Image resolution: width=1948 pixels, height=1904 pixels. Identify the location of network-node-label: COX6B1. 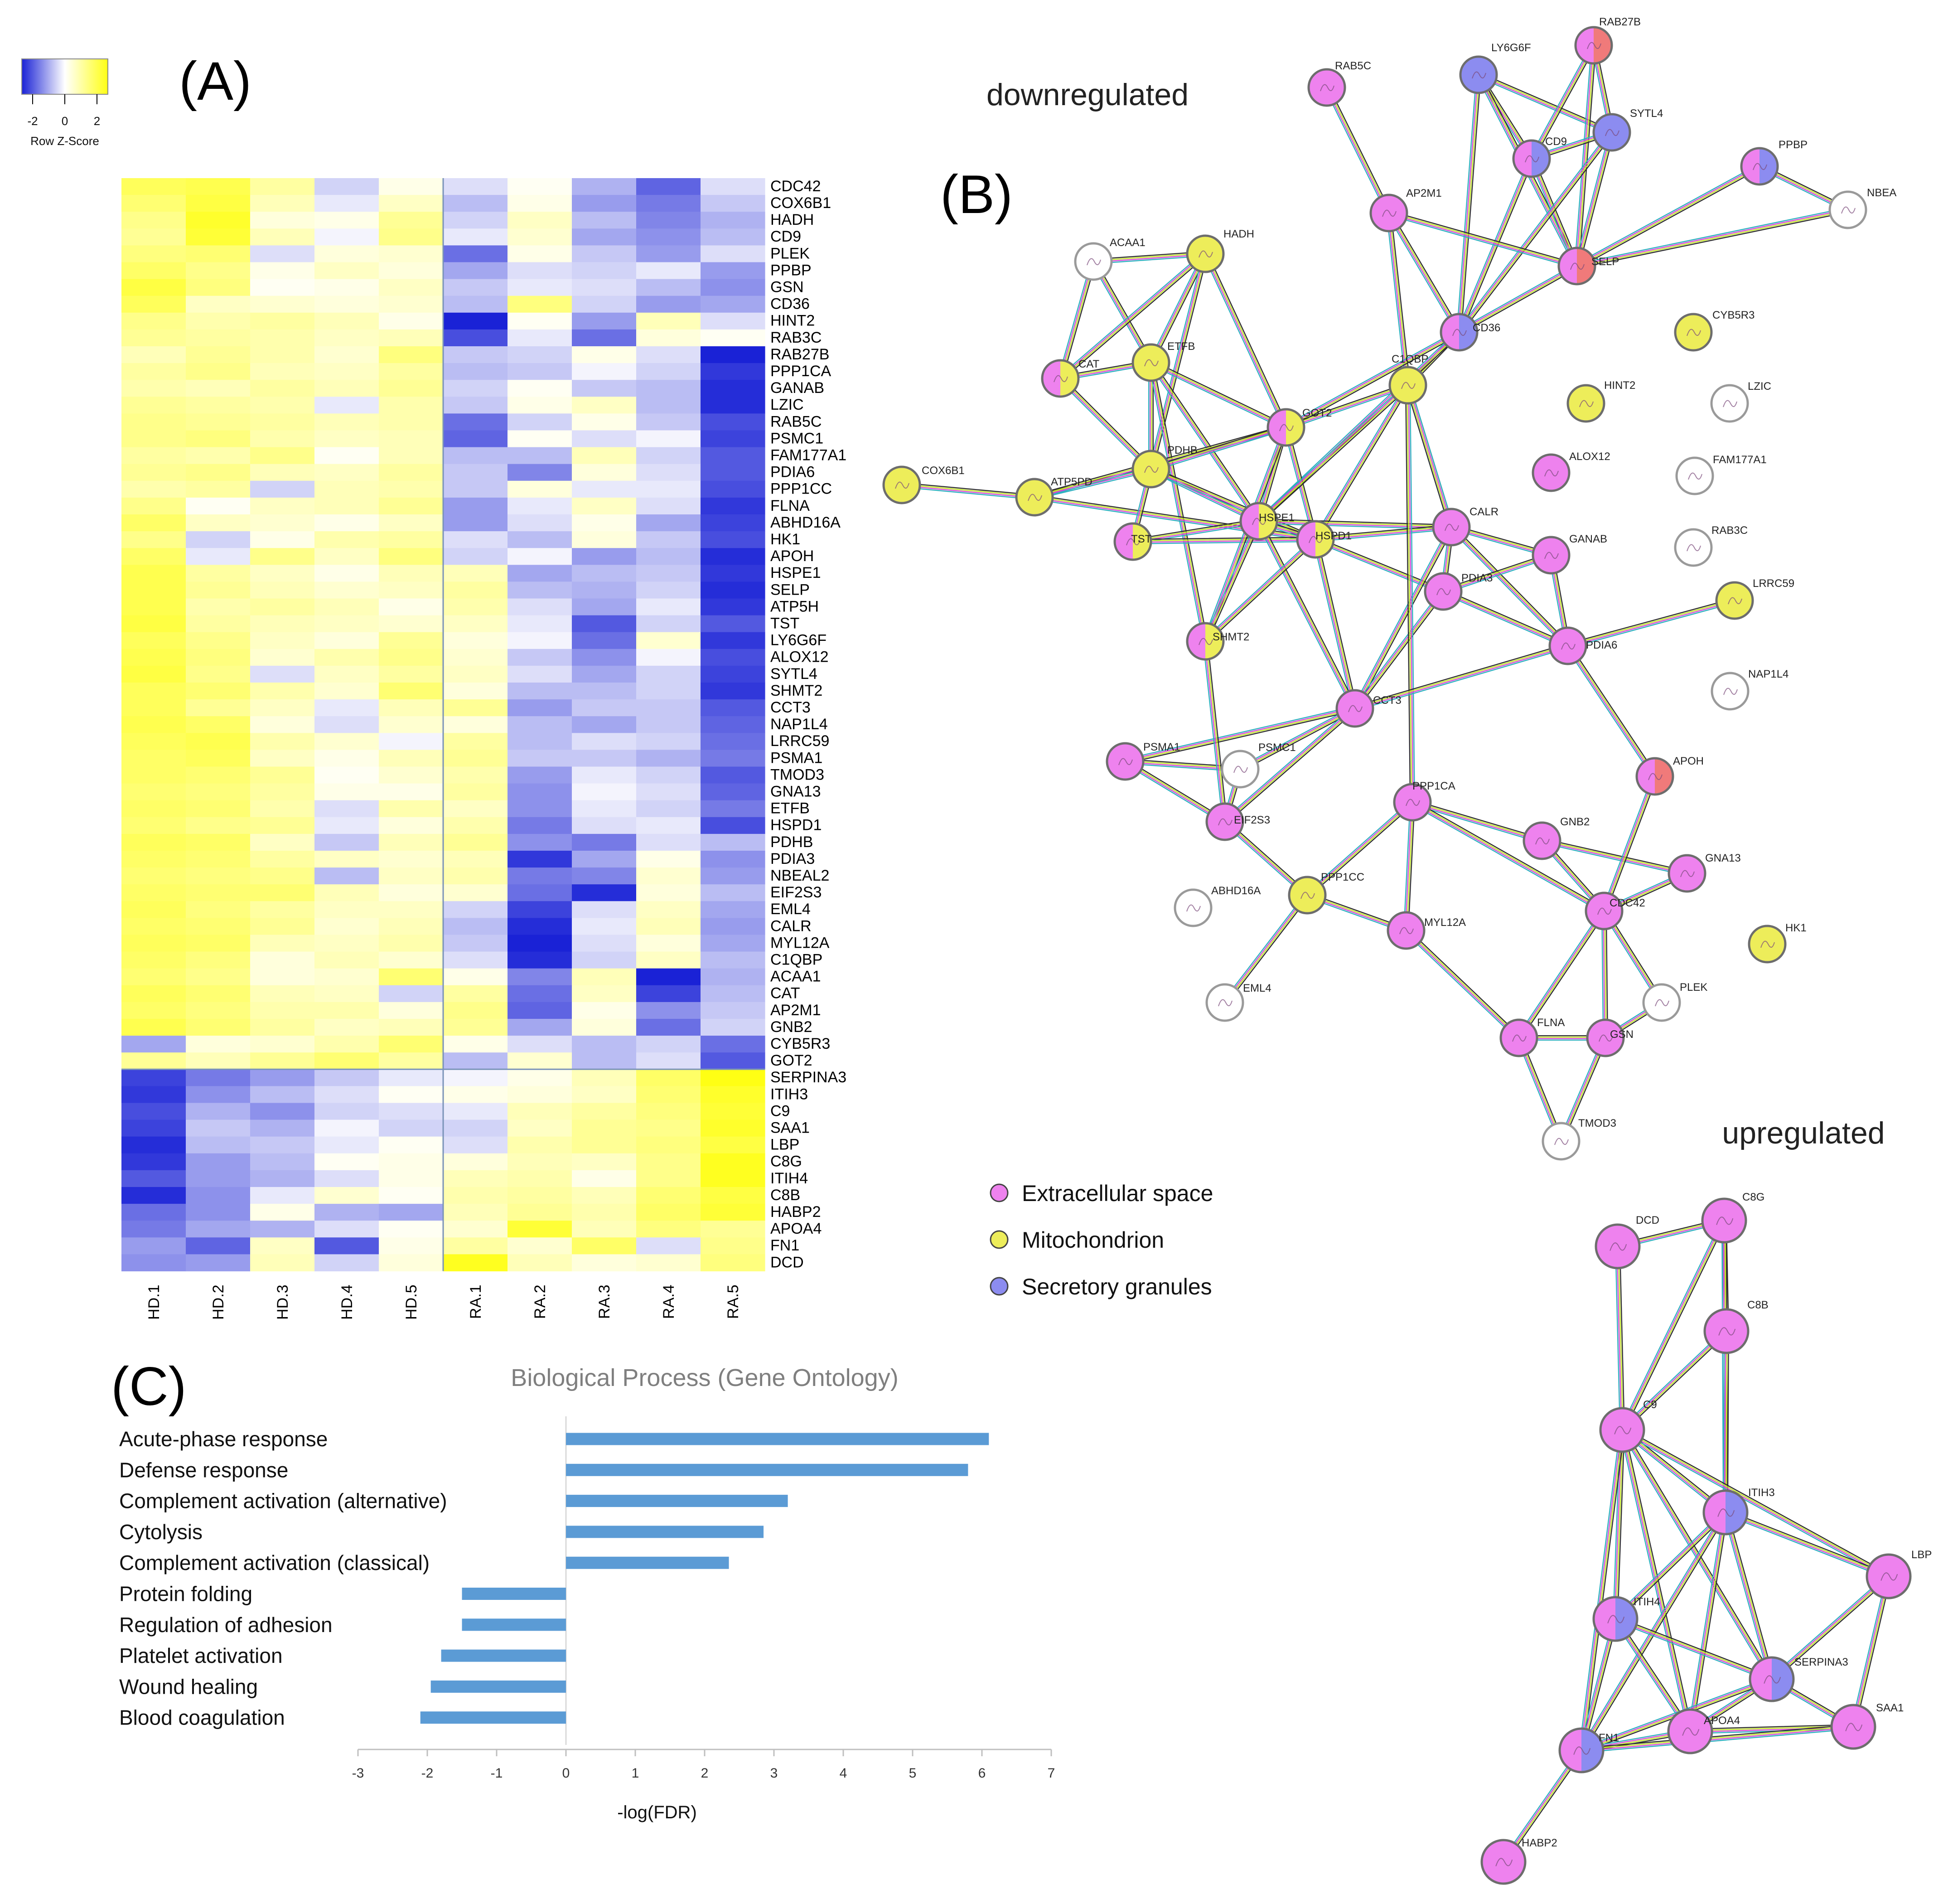
(943, 471).